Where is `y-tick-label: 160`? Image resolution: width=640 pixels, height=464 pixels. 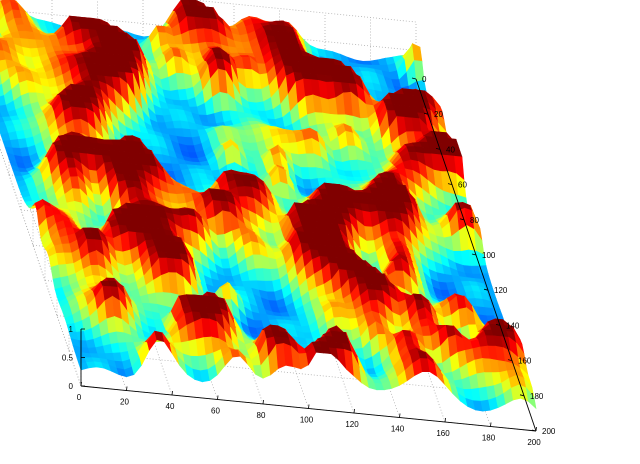 y-tick-label: 160 is located at coordinates (525, 361).